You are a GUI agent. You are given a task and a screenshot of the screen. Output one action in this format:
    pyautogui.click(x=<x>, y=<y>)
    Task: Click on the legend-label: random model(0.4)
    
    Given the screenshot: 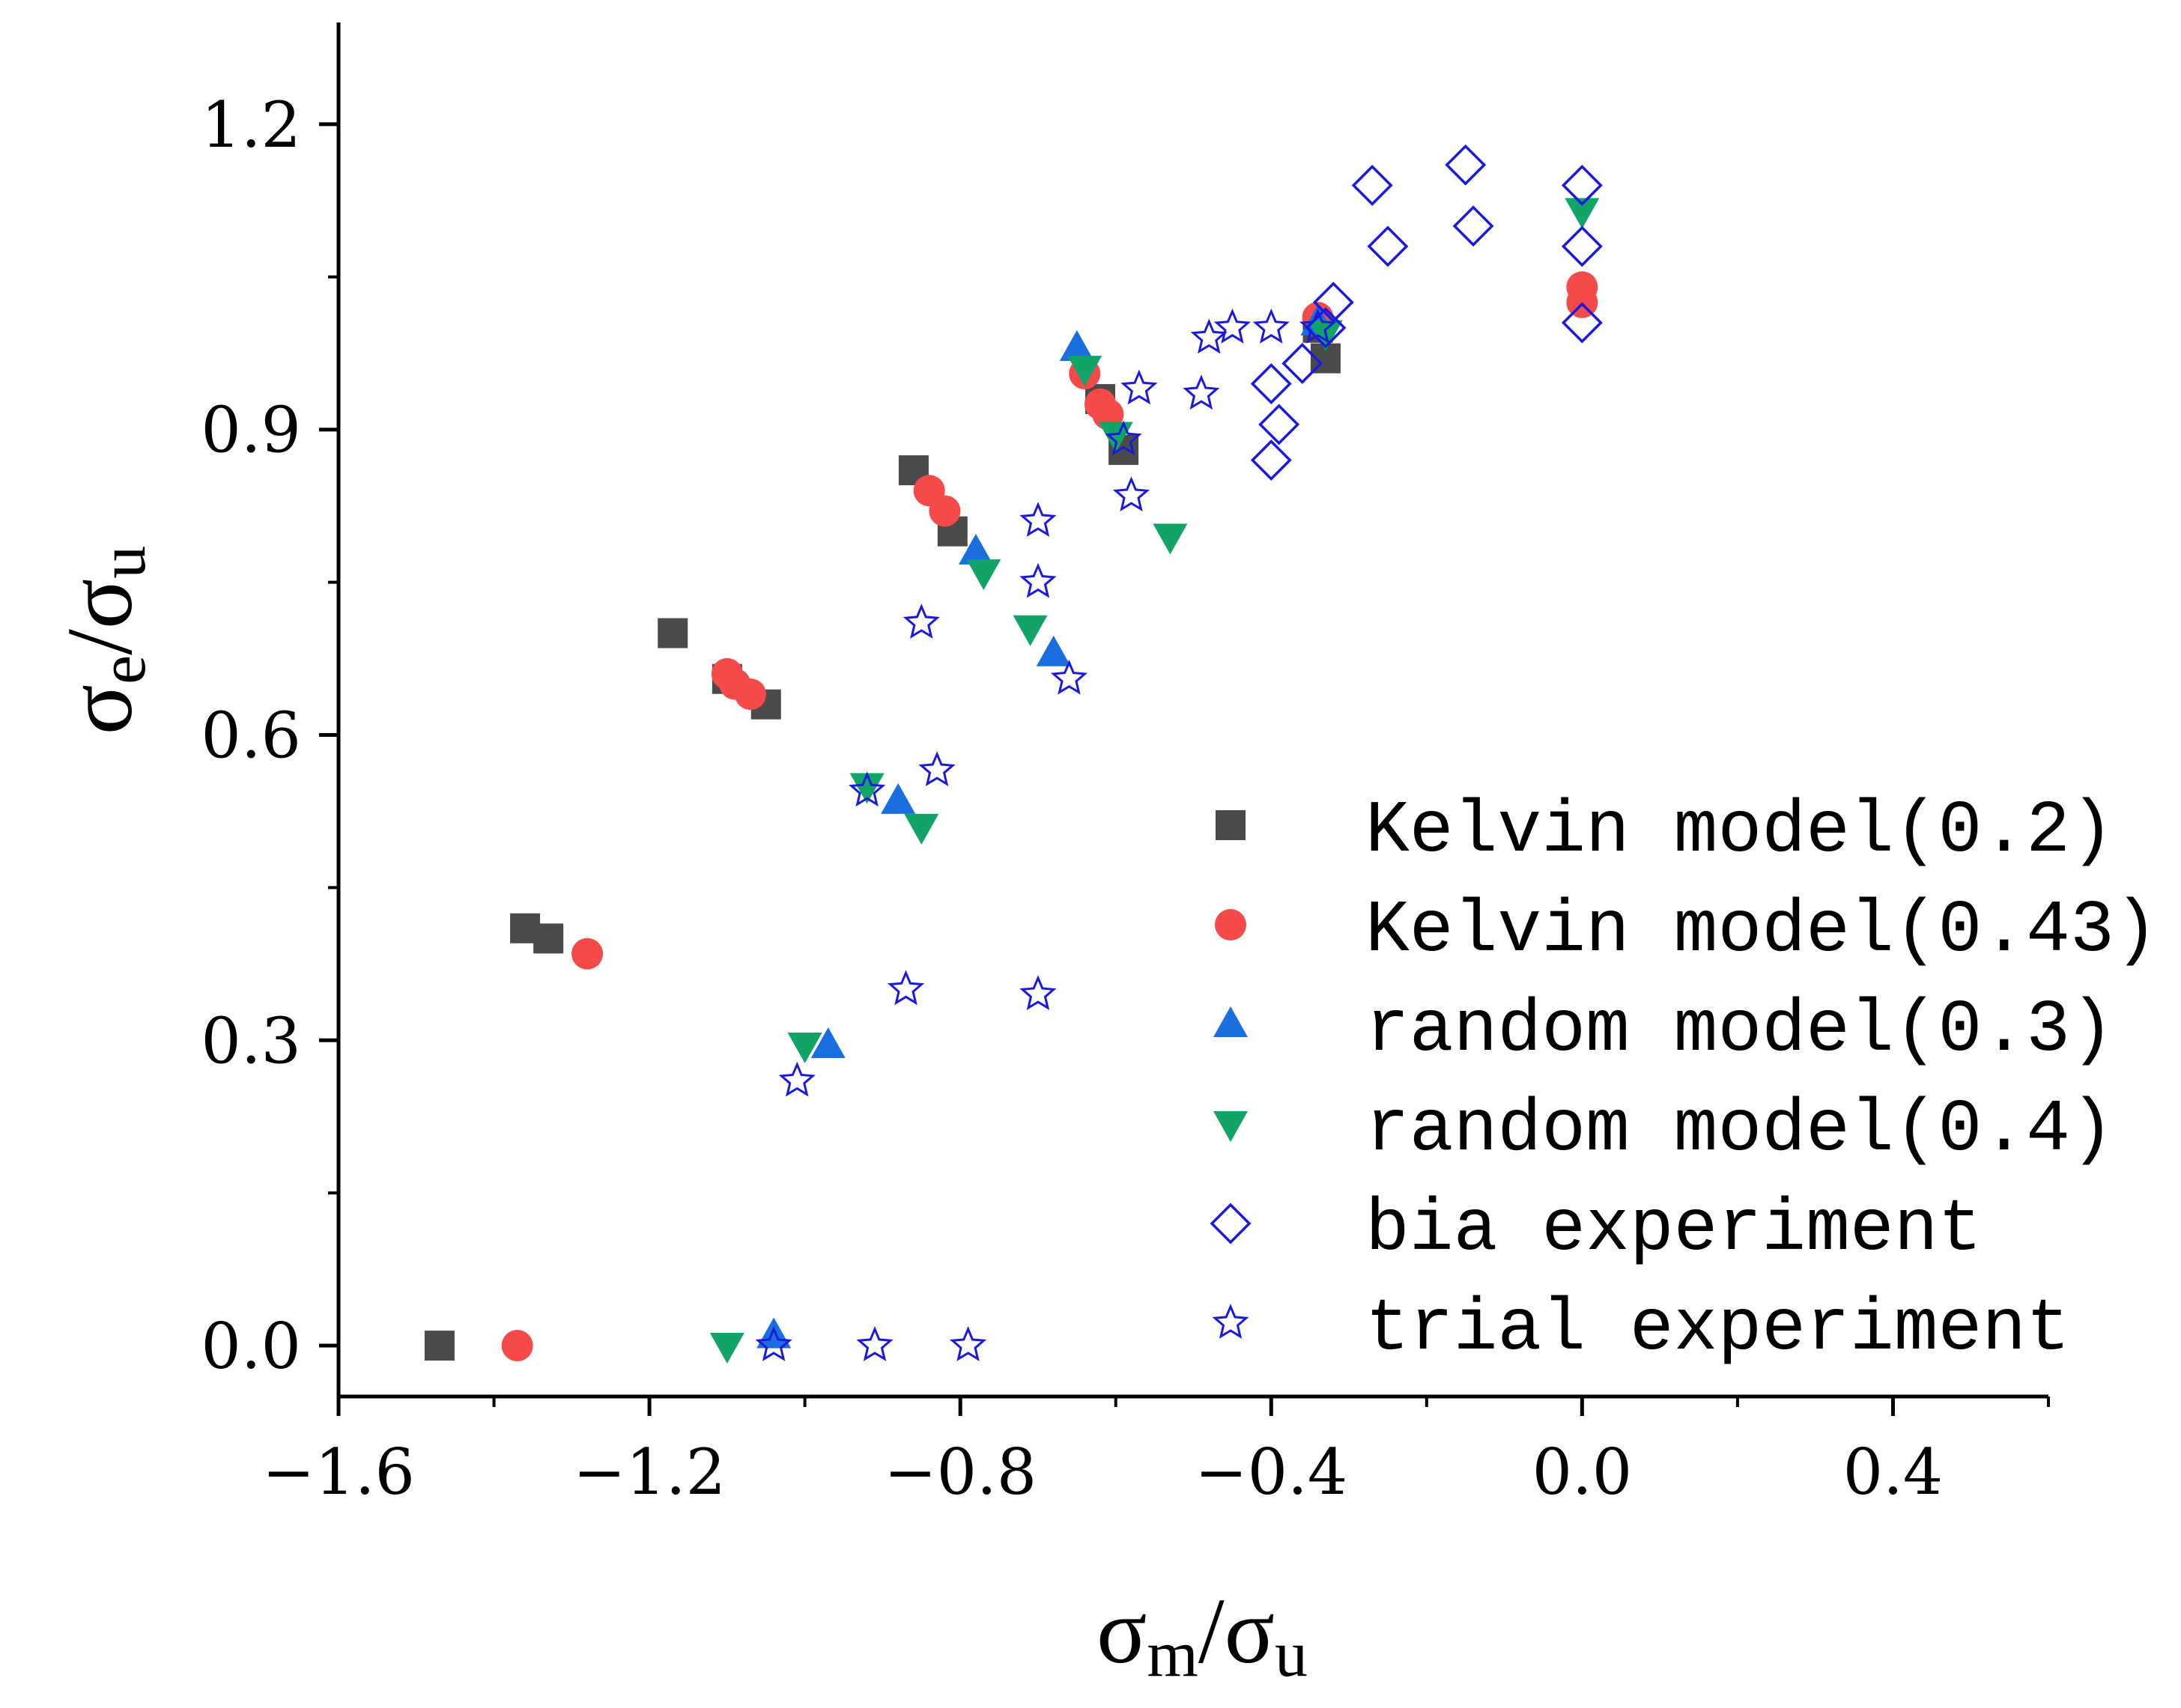 What is the action you would take?
    pyautogui.click(x=1739, y=1130)
    